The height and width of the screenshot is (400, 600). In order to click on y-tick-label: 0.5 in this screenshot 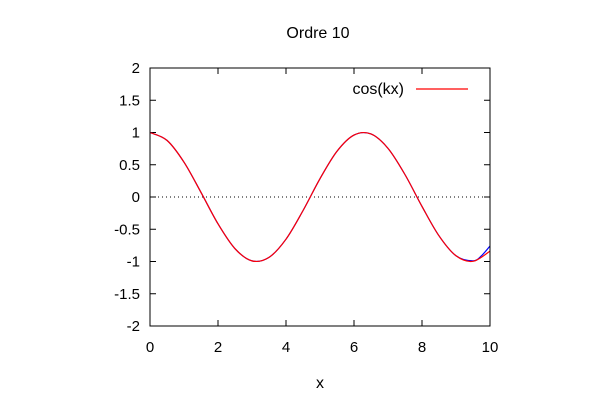, I will do `click(129, 165)`.